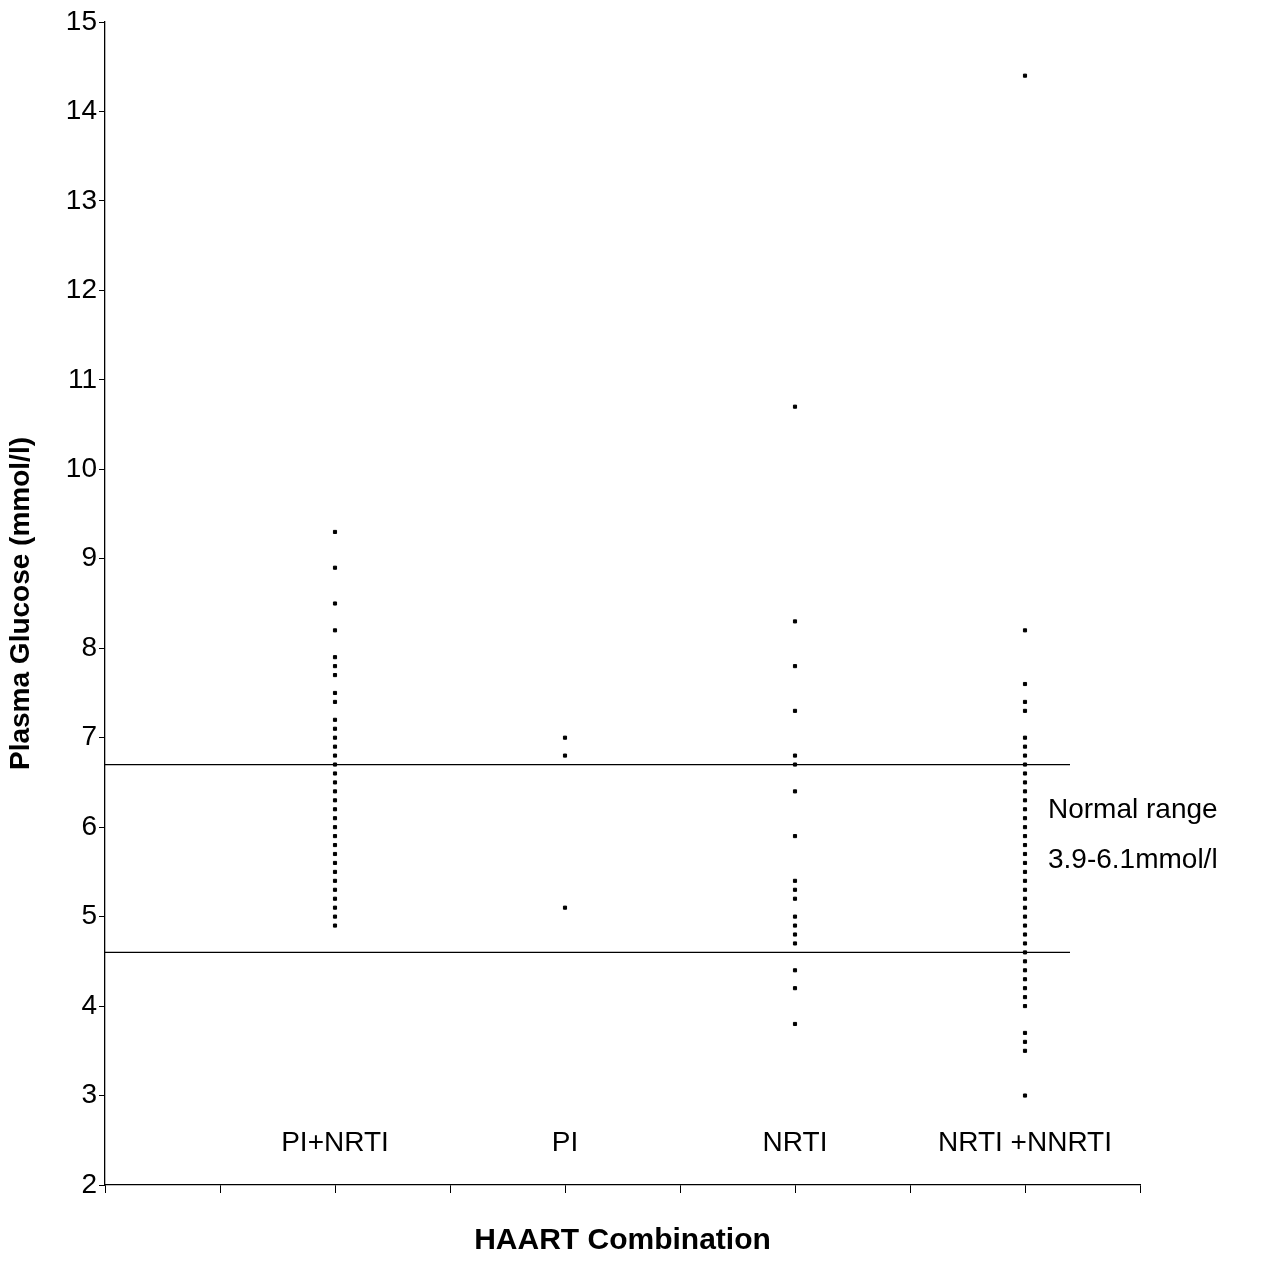 The image size is (1263, 1263). Describe the element at coordinates (19, 603) in the screenshot. I see `y-axis-title: Plasma Glucose (mmol/l)` at that location.